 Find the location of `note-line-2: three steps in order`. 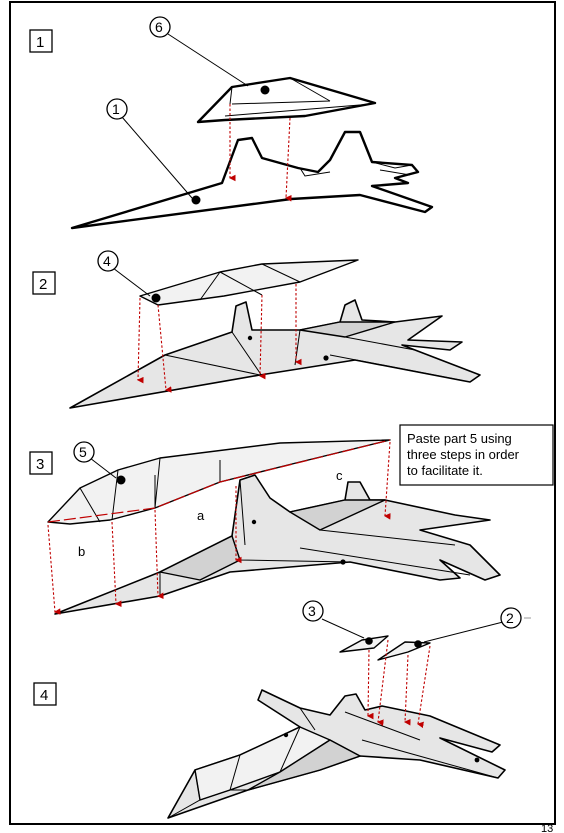

note-line-2: three steps in order is located at coordinates (463, 454).